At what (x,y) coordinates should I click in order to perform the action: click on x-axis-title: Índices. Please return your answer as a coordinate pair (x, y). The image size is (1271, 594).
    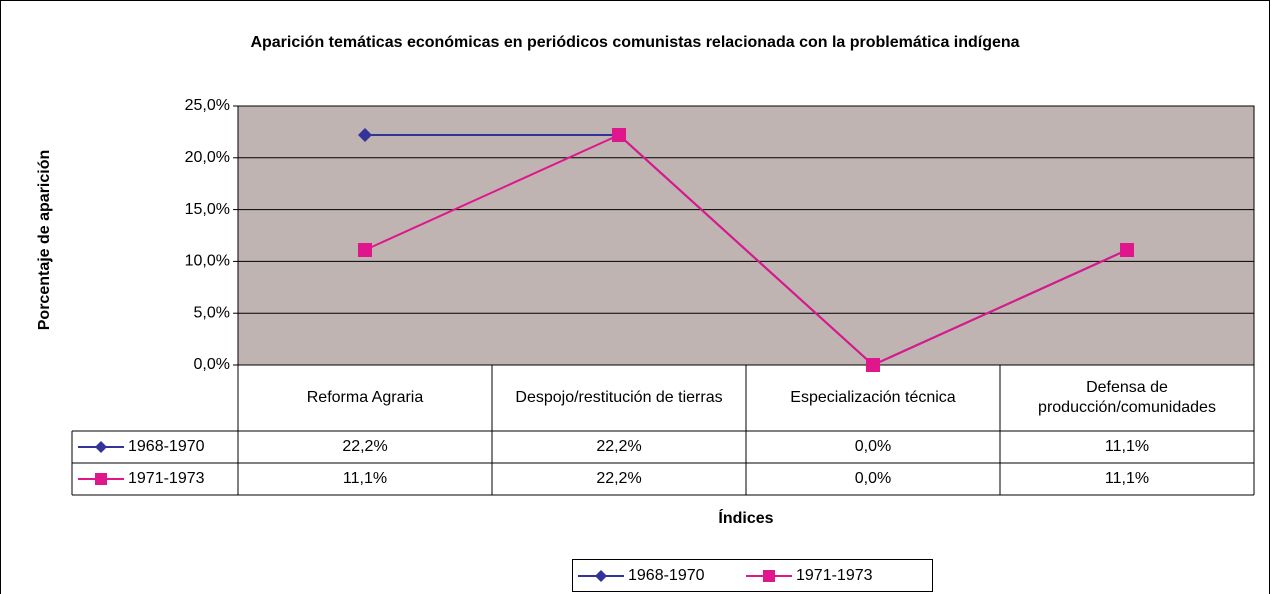
    Looking at the image, I should click on (745, 517).